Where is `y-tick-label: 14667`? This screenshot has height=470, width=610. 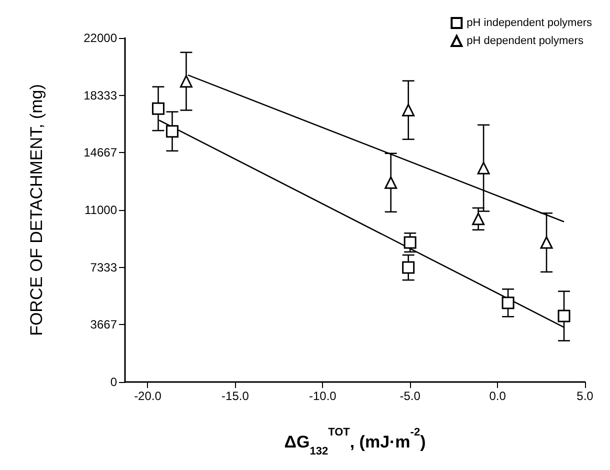 y-tick-label: 14667 is located at coordinates (101, 153).